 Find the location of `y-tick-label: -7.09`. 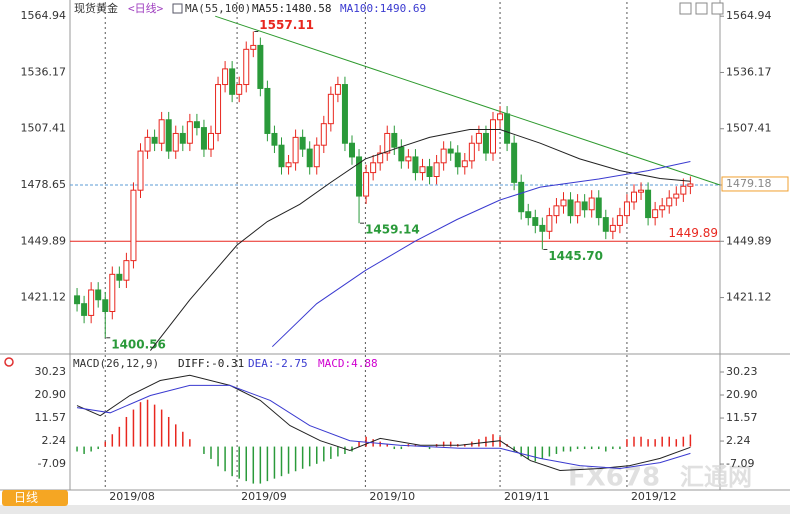

y-tick-label: -7.09 is located at coordinates (52, 463).